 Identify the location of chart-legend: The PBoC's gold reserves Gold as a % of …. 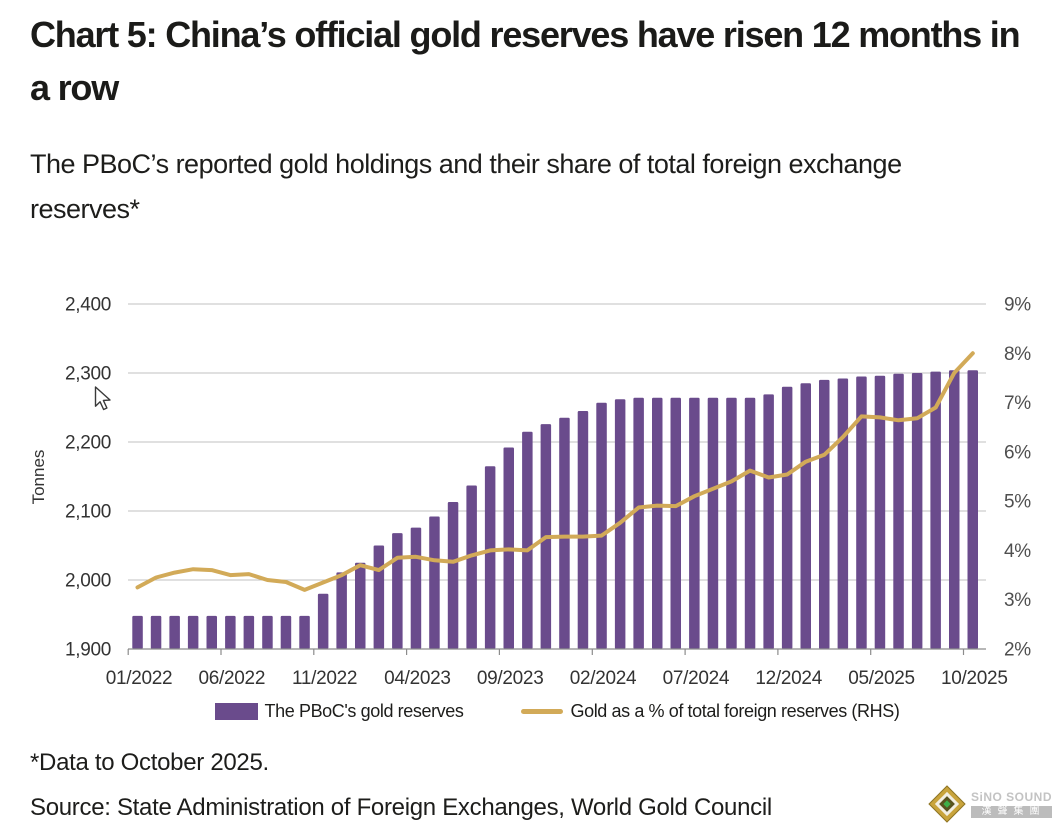
(557, 711).